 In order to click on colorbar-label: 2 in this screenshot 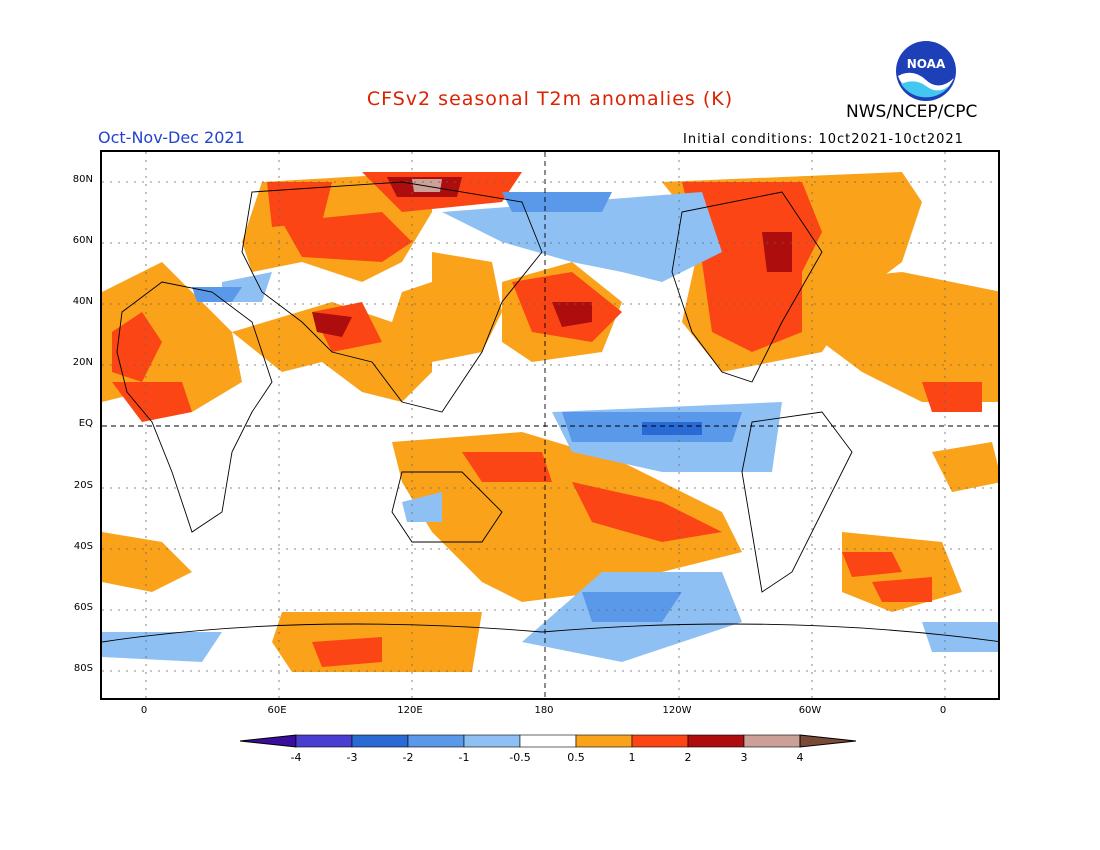, I will do `click(688, 757)`.